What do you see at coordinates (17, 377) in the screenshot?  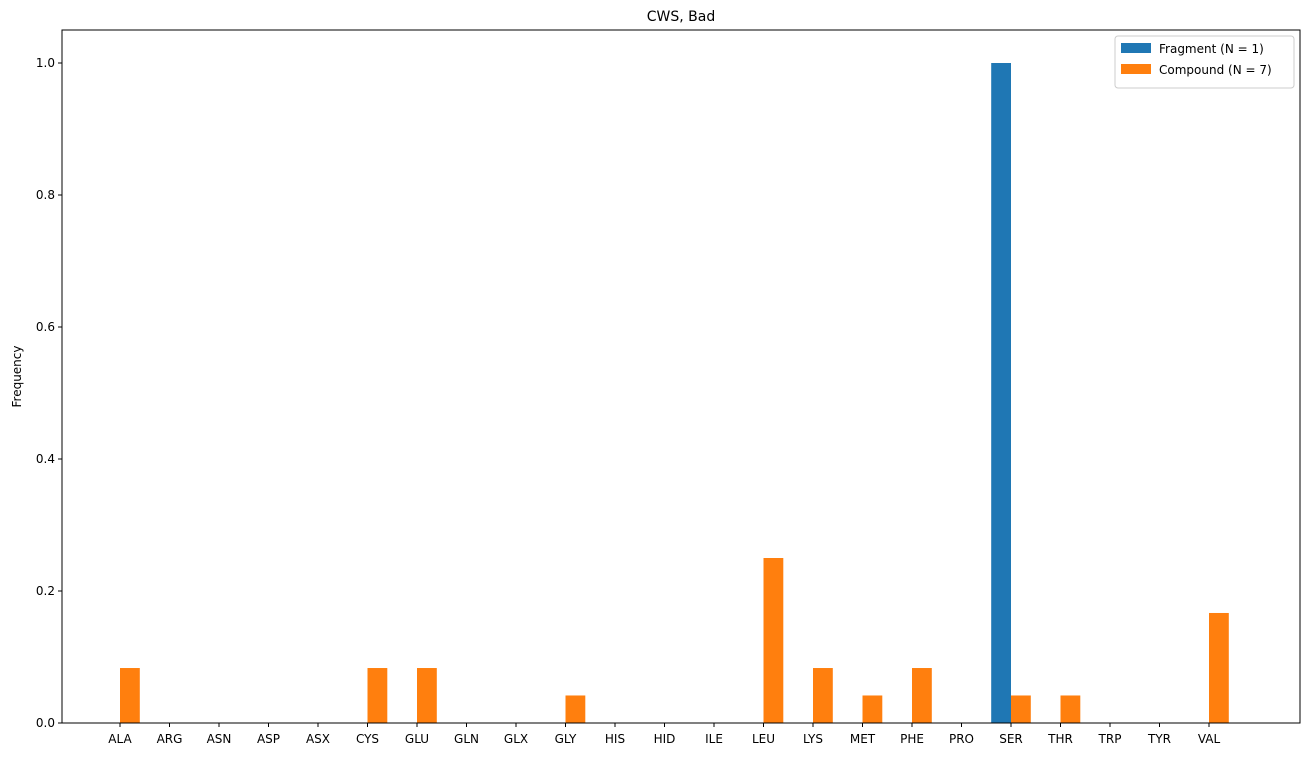 I see `y-axis-label: Frequency` at bounding box center [17, 377].